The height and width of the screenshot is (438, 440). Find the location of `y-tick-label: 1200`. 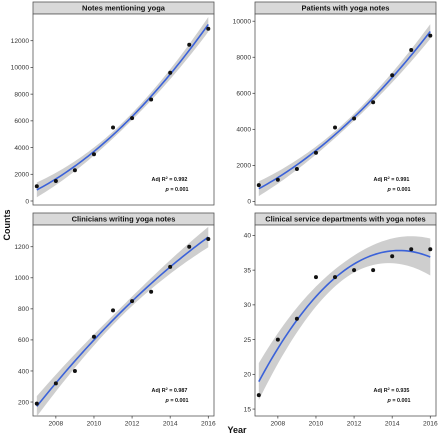

y-tick-label: 1200 is located at coordinates (21, 247).